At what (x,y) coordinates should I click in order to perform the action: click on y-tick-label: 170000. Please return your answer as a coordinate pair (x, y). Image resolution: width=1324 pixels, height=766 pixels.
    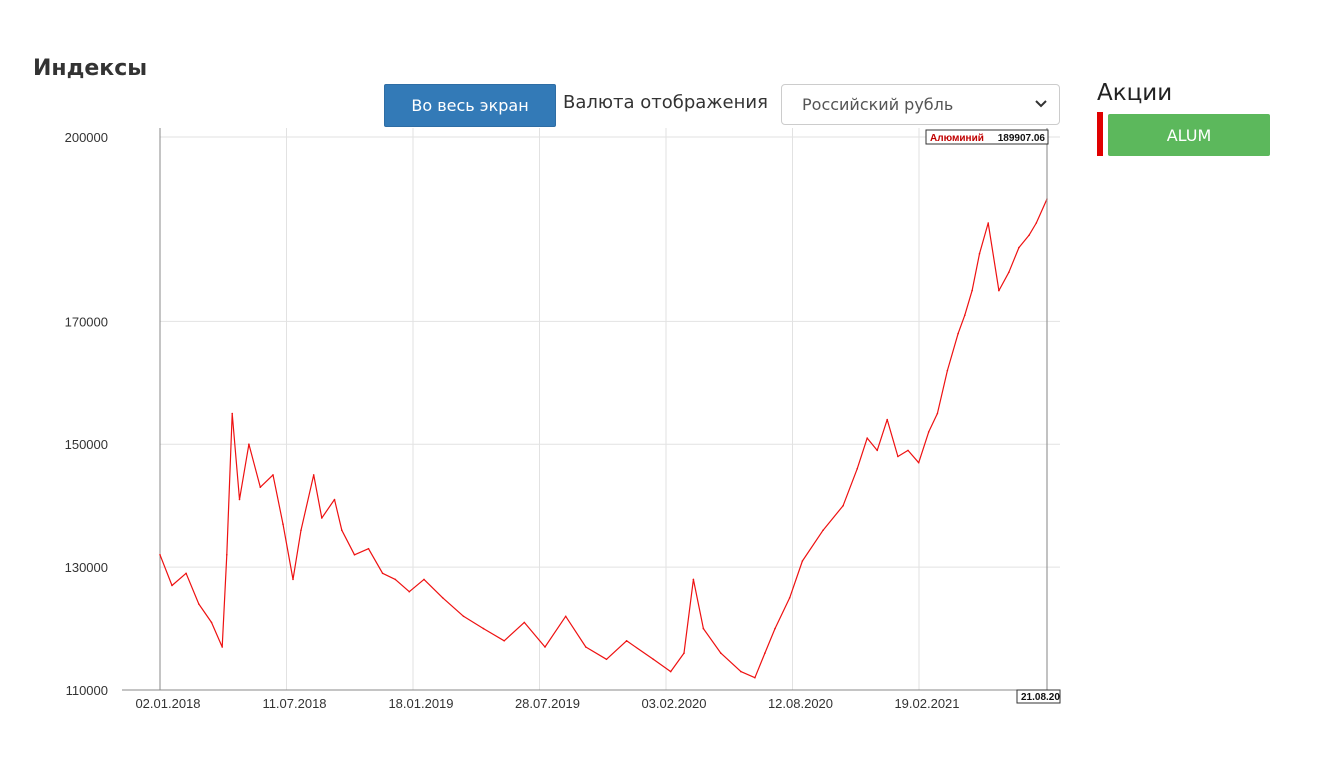
    Looking at the image, I should click on (86, 321).